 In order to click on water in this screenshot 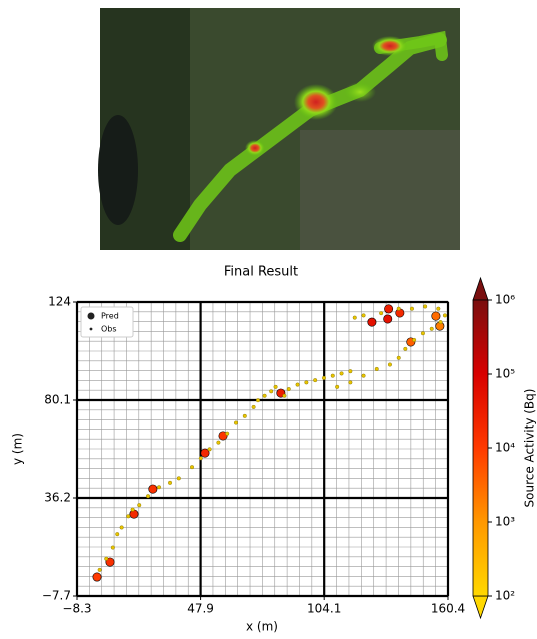, I will do `click(118, 170)`.